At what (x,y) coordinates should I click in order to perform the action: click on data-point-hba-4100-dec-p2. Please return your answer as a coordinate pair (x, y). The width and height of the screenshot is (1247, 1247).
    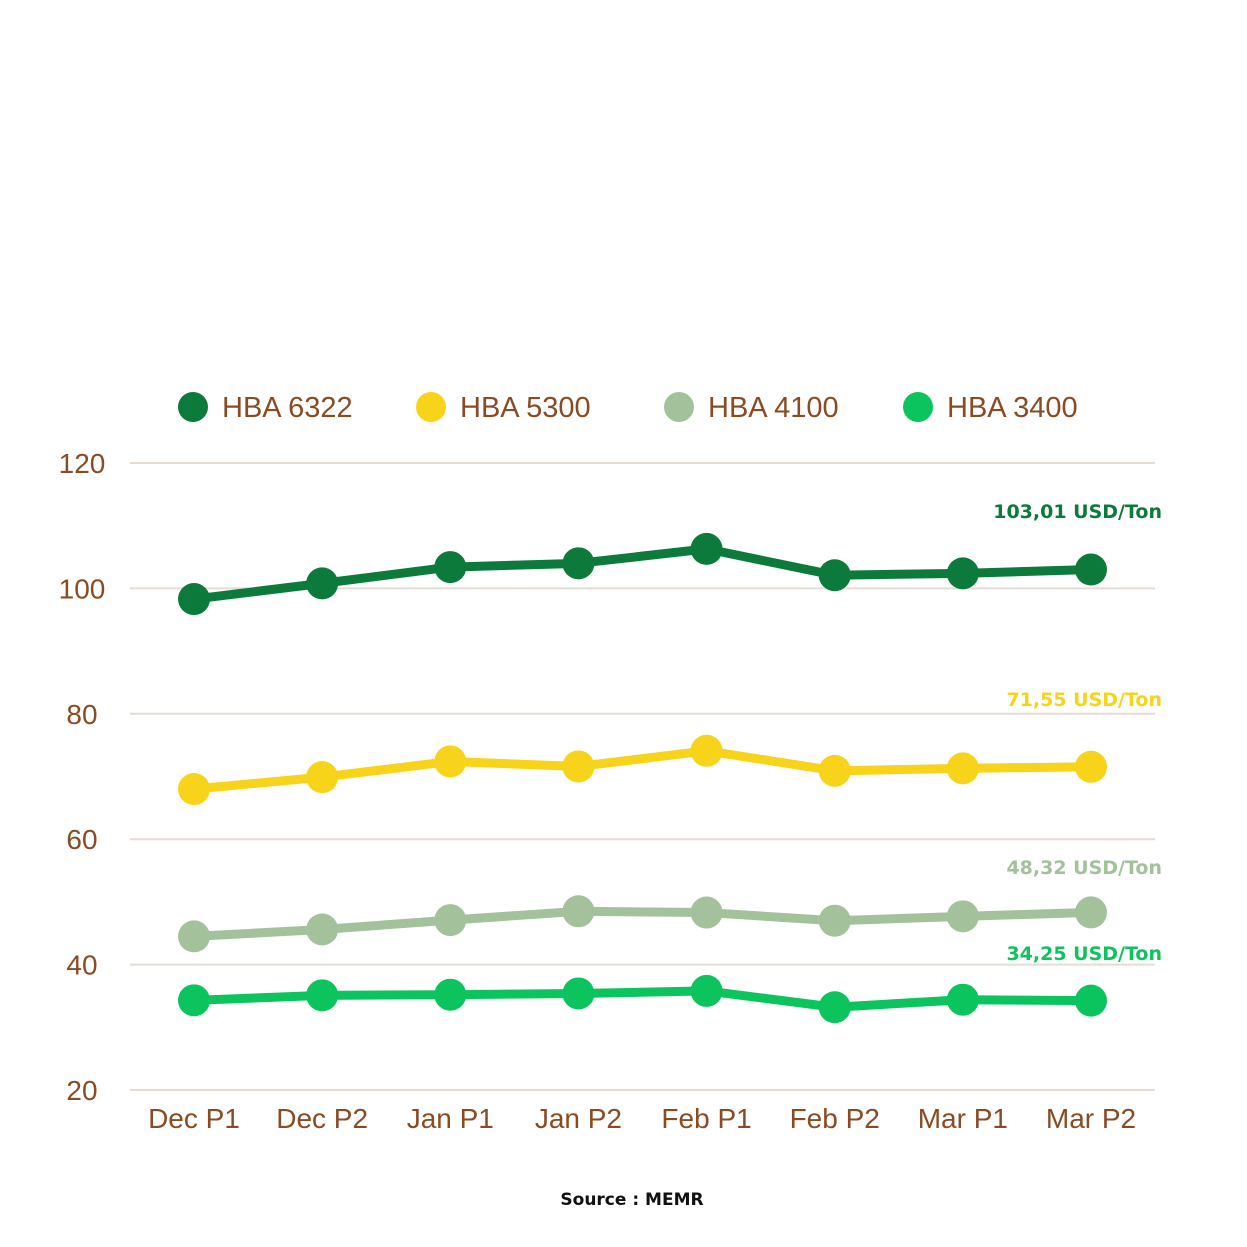
    Looking at the image, I should click on (322, 929).